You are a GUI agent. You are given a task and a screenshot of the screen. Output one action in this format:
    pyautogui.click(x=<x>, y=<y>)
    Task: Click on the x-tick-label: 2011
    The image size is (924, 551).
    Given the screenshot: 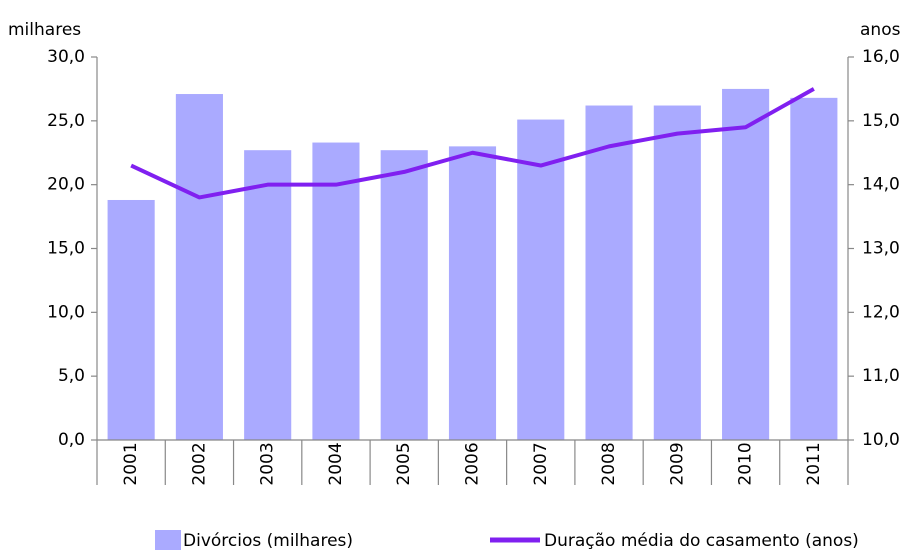 What is the action you would take?
    pyautogui.click(x=814, y=463)
    